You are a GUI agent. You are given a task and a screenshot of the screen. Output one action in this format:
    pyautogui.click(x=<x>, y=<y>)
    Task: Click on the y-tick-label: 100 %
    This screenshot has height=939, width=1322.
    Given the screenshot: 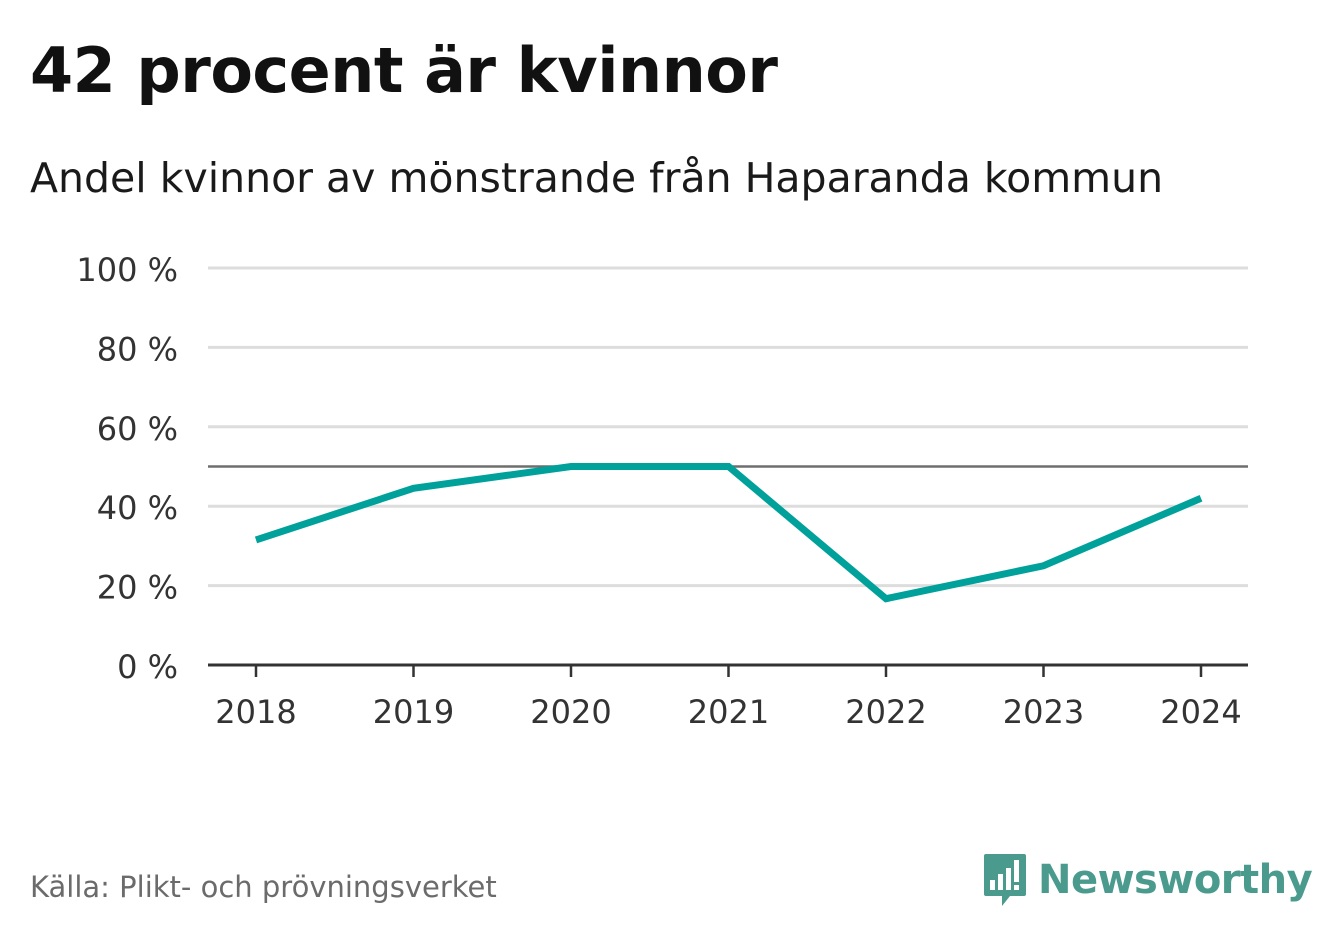 What is the action you would take?
    pyautogui.click(x=127, y=270)
    